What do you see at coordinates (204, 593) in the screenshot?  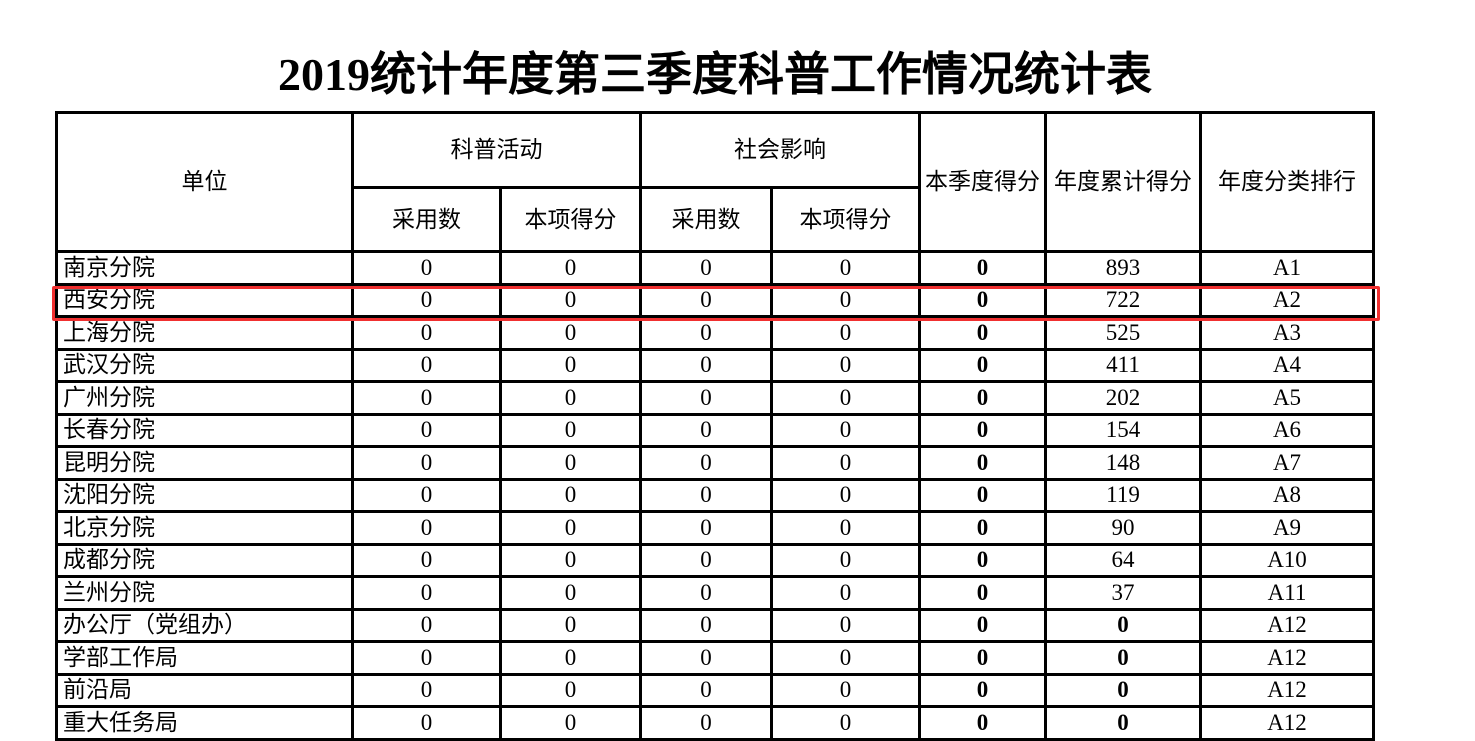 I see `unit-cell: 兰州分院` at bounding box center [204, 593].